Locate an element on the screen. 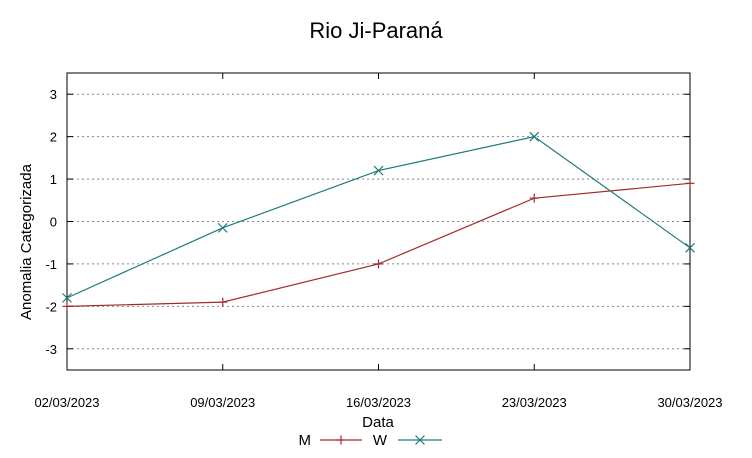 The height and width of the screenshot is (458, 752). legend-label-w: W is located at coordinates (380, 440).